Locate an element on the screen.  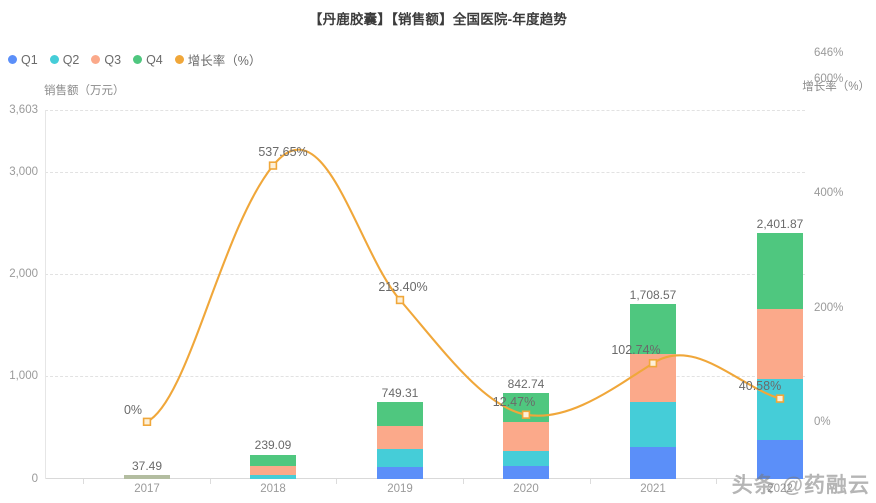
x-tick-2022: 2022 is located at coordinates (780, 489).